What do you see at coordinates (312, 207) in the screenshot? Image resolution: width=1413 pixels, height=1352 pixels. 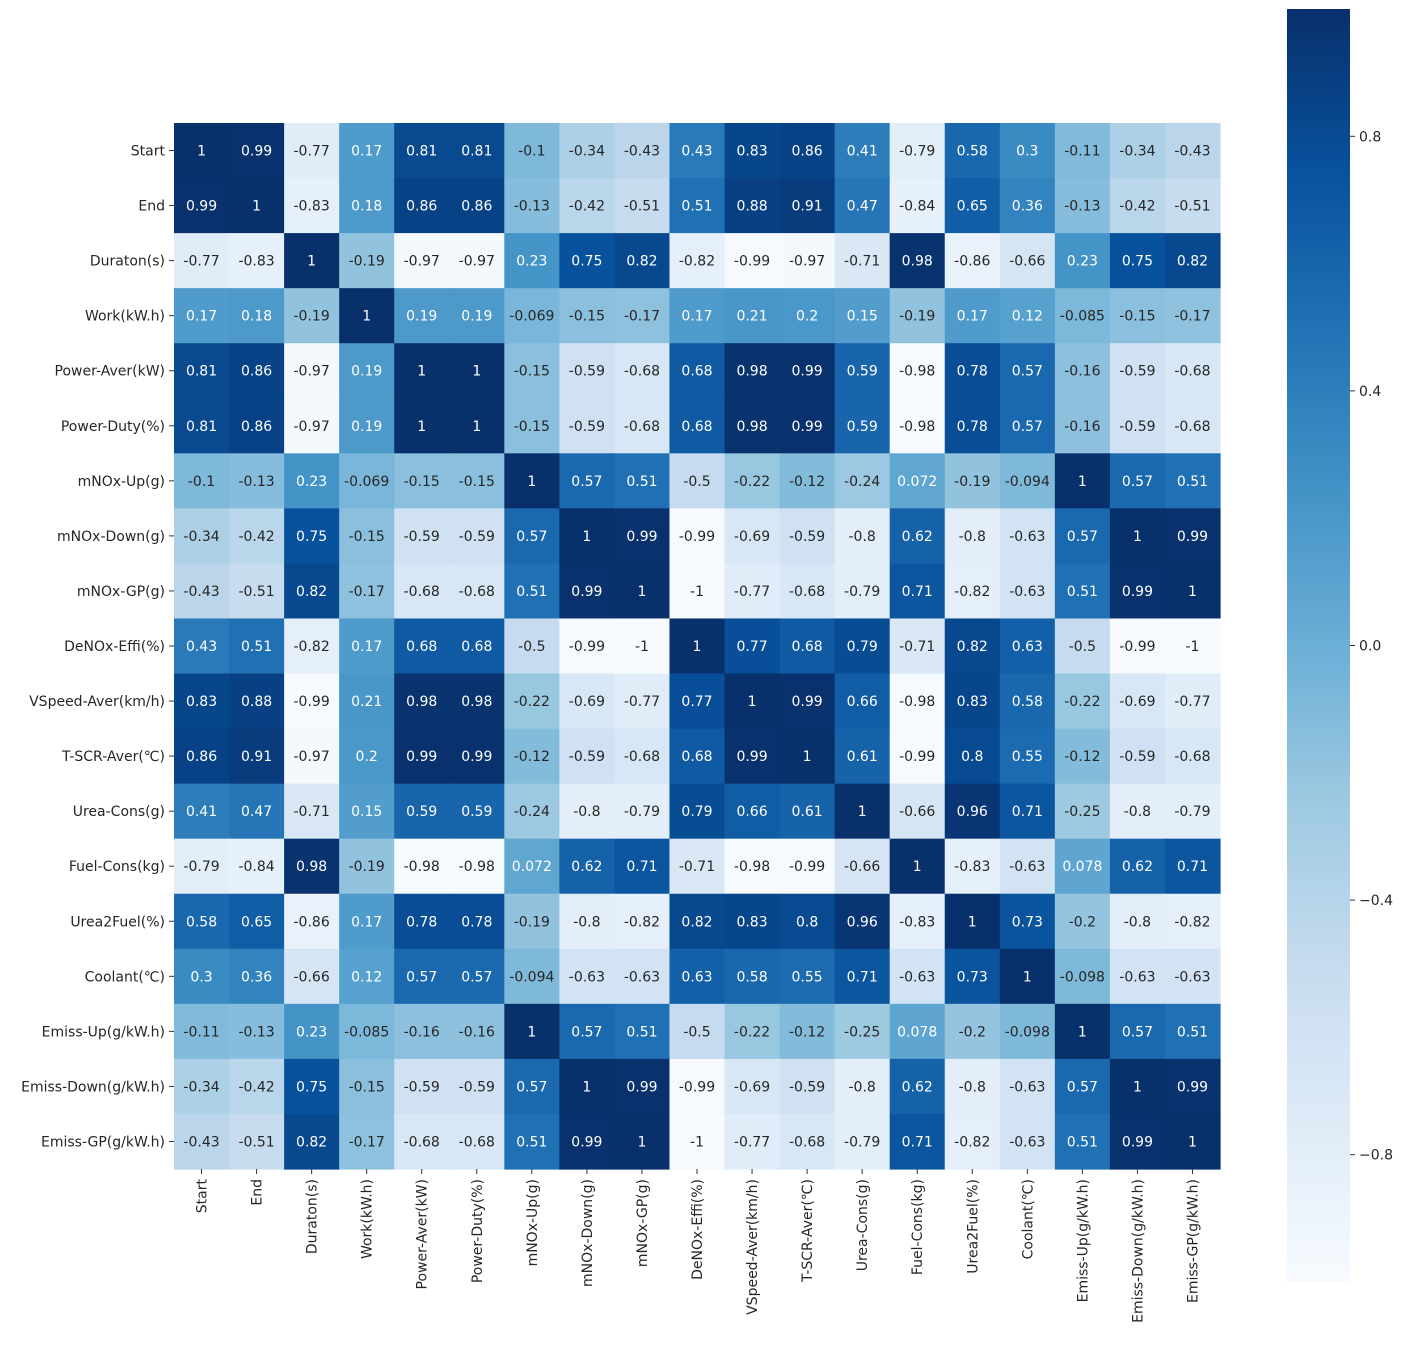 I see `cell-value: -0.83` at bounding box center [312, 207].